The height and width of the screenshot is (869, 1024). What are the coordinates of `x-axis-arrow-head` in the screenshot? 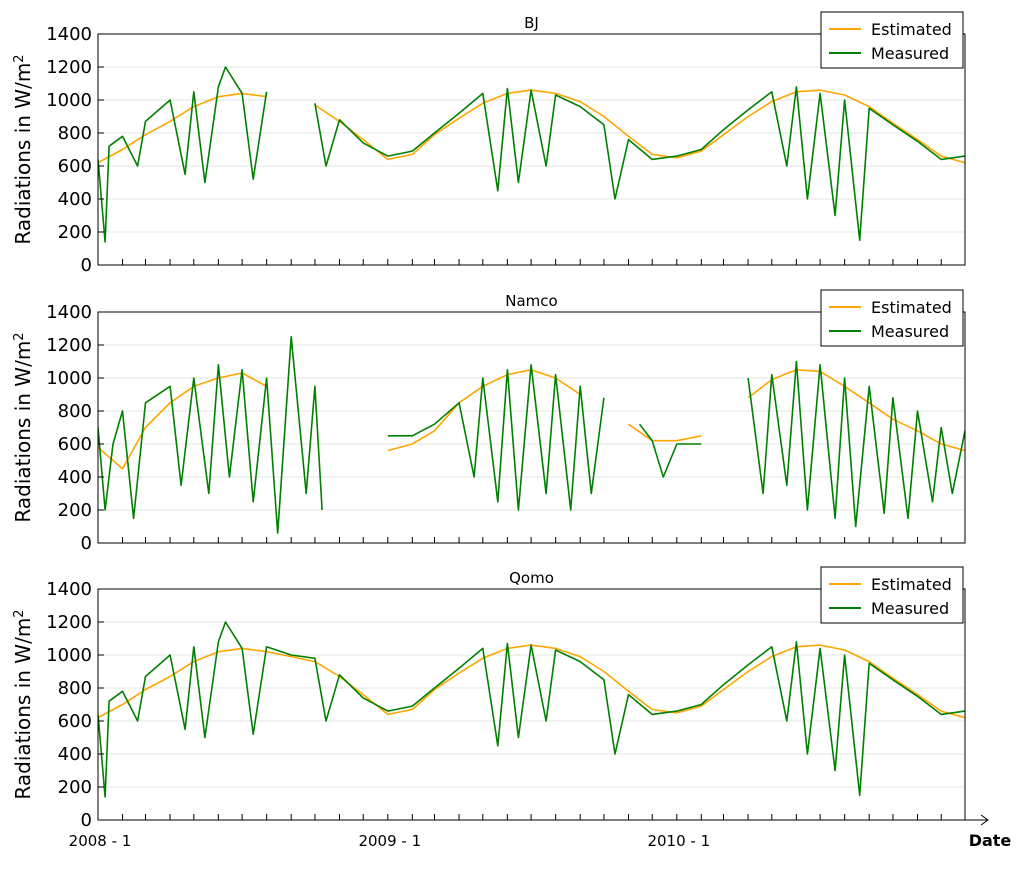 It's located at (984, 820).